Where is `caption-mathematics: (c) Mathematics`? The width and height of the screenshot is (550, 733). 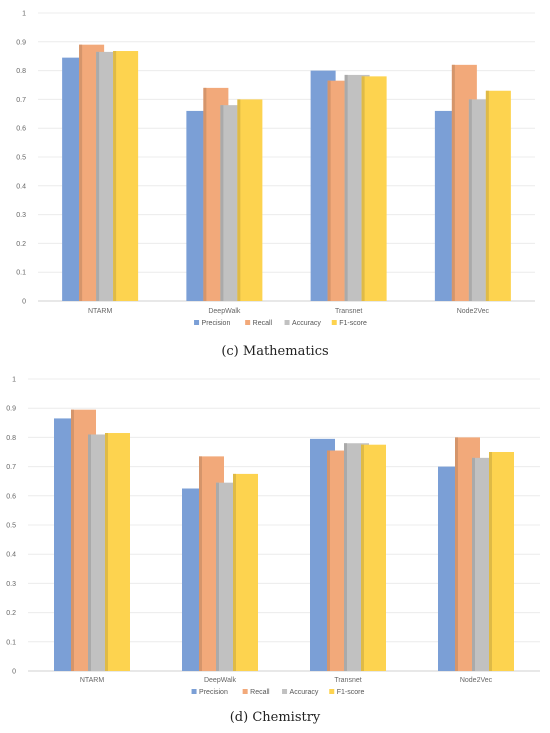 caption-mathematics: (c) Mathematics is located at coordinates (275, 351).